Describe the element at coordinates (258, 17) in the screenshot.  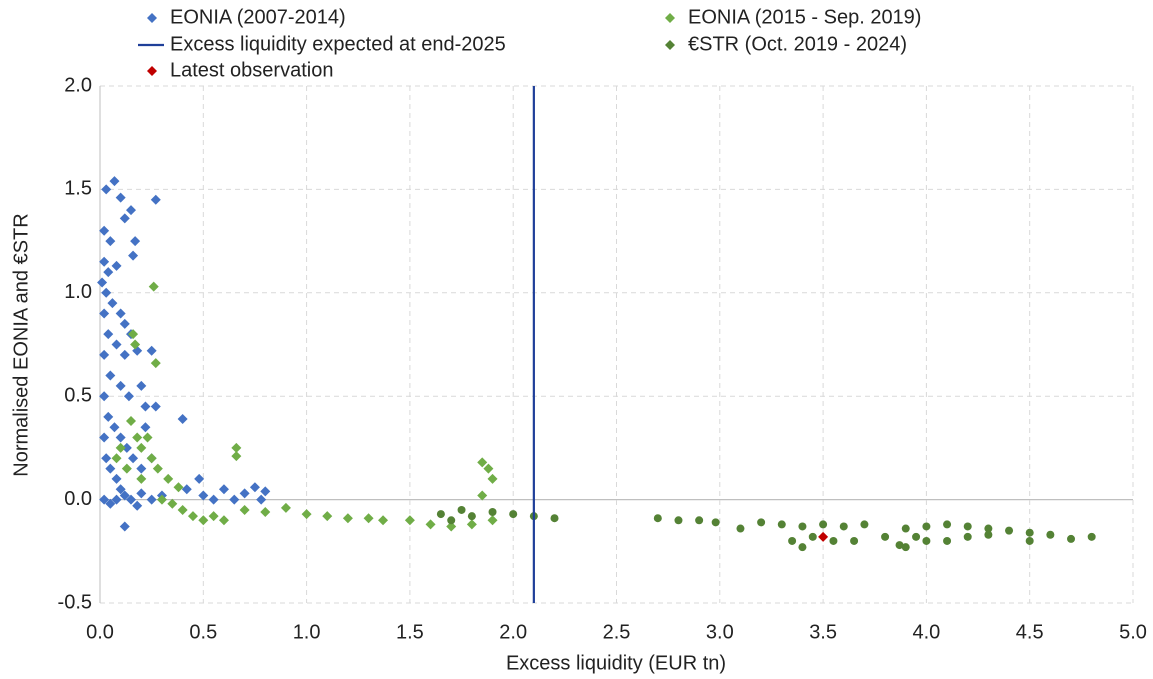
I see `legend-label: EONIA (2007-2014)` at that location.